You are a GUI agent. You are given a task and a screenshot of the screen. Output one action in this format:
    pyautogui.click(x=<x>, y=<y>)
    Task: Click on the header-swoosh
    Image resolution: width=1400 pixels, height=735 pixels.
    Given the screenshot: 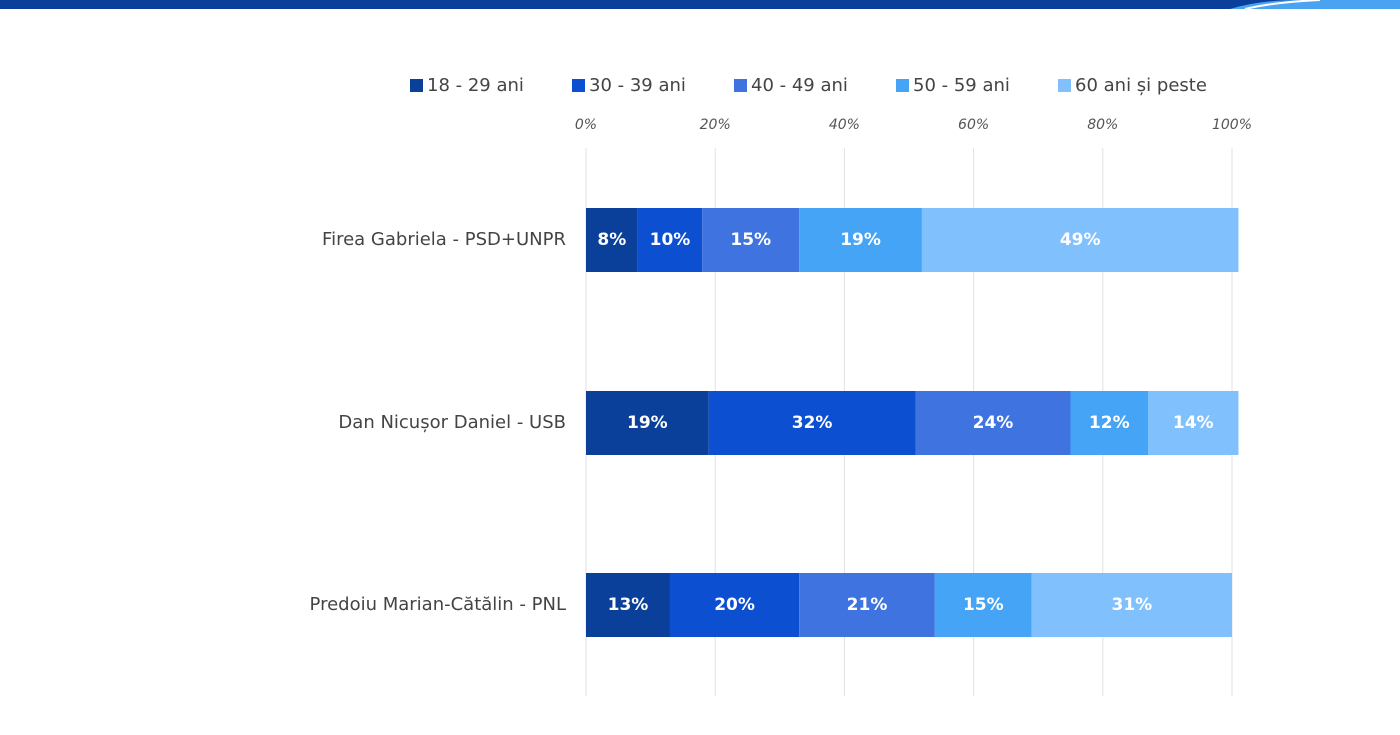 What is the action you would take?
    pyautogui.click(x=1315, y=4)
    